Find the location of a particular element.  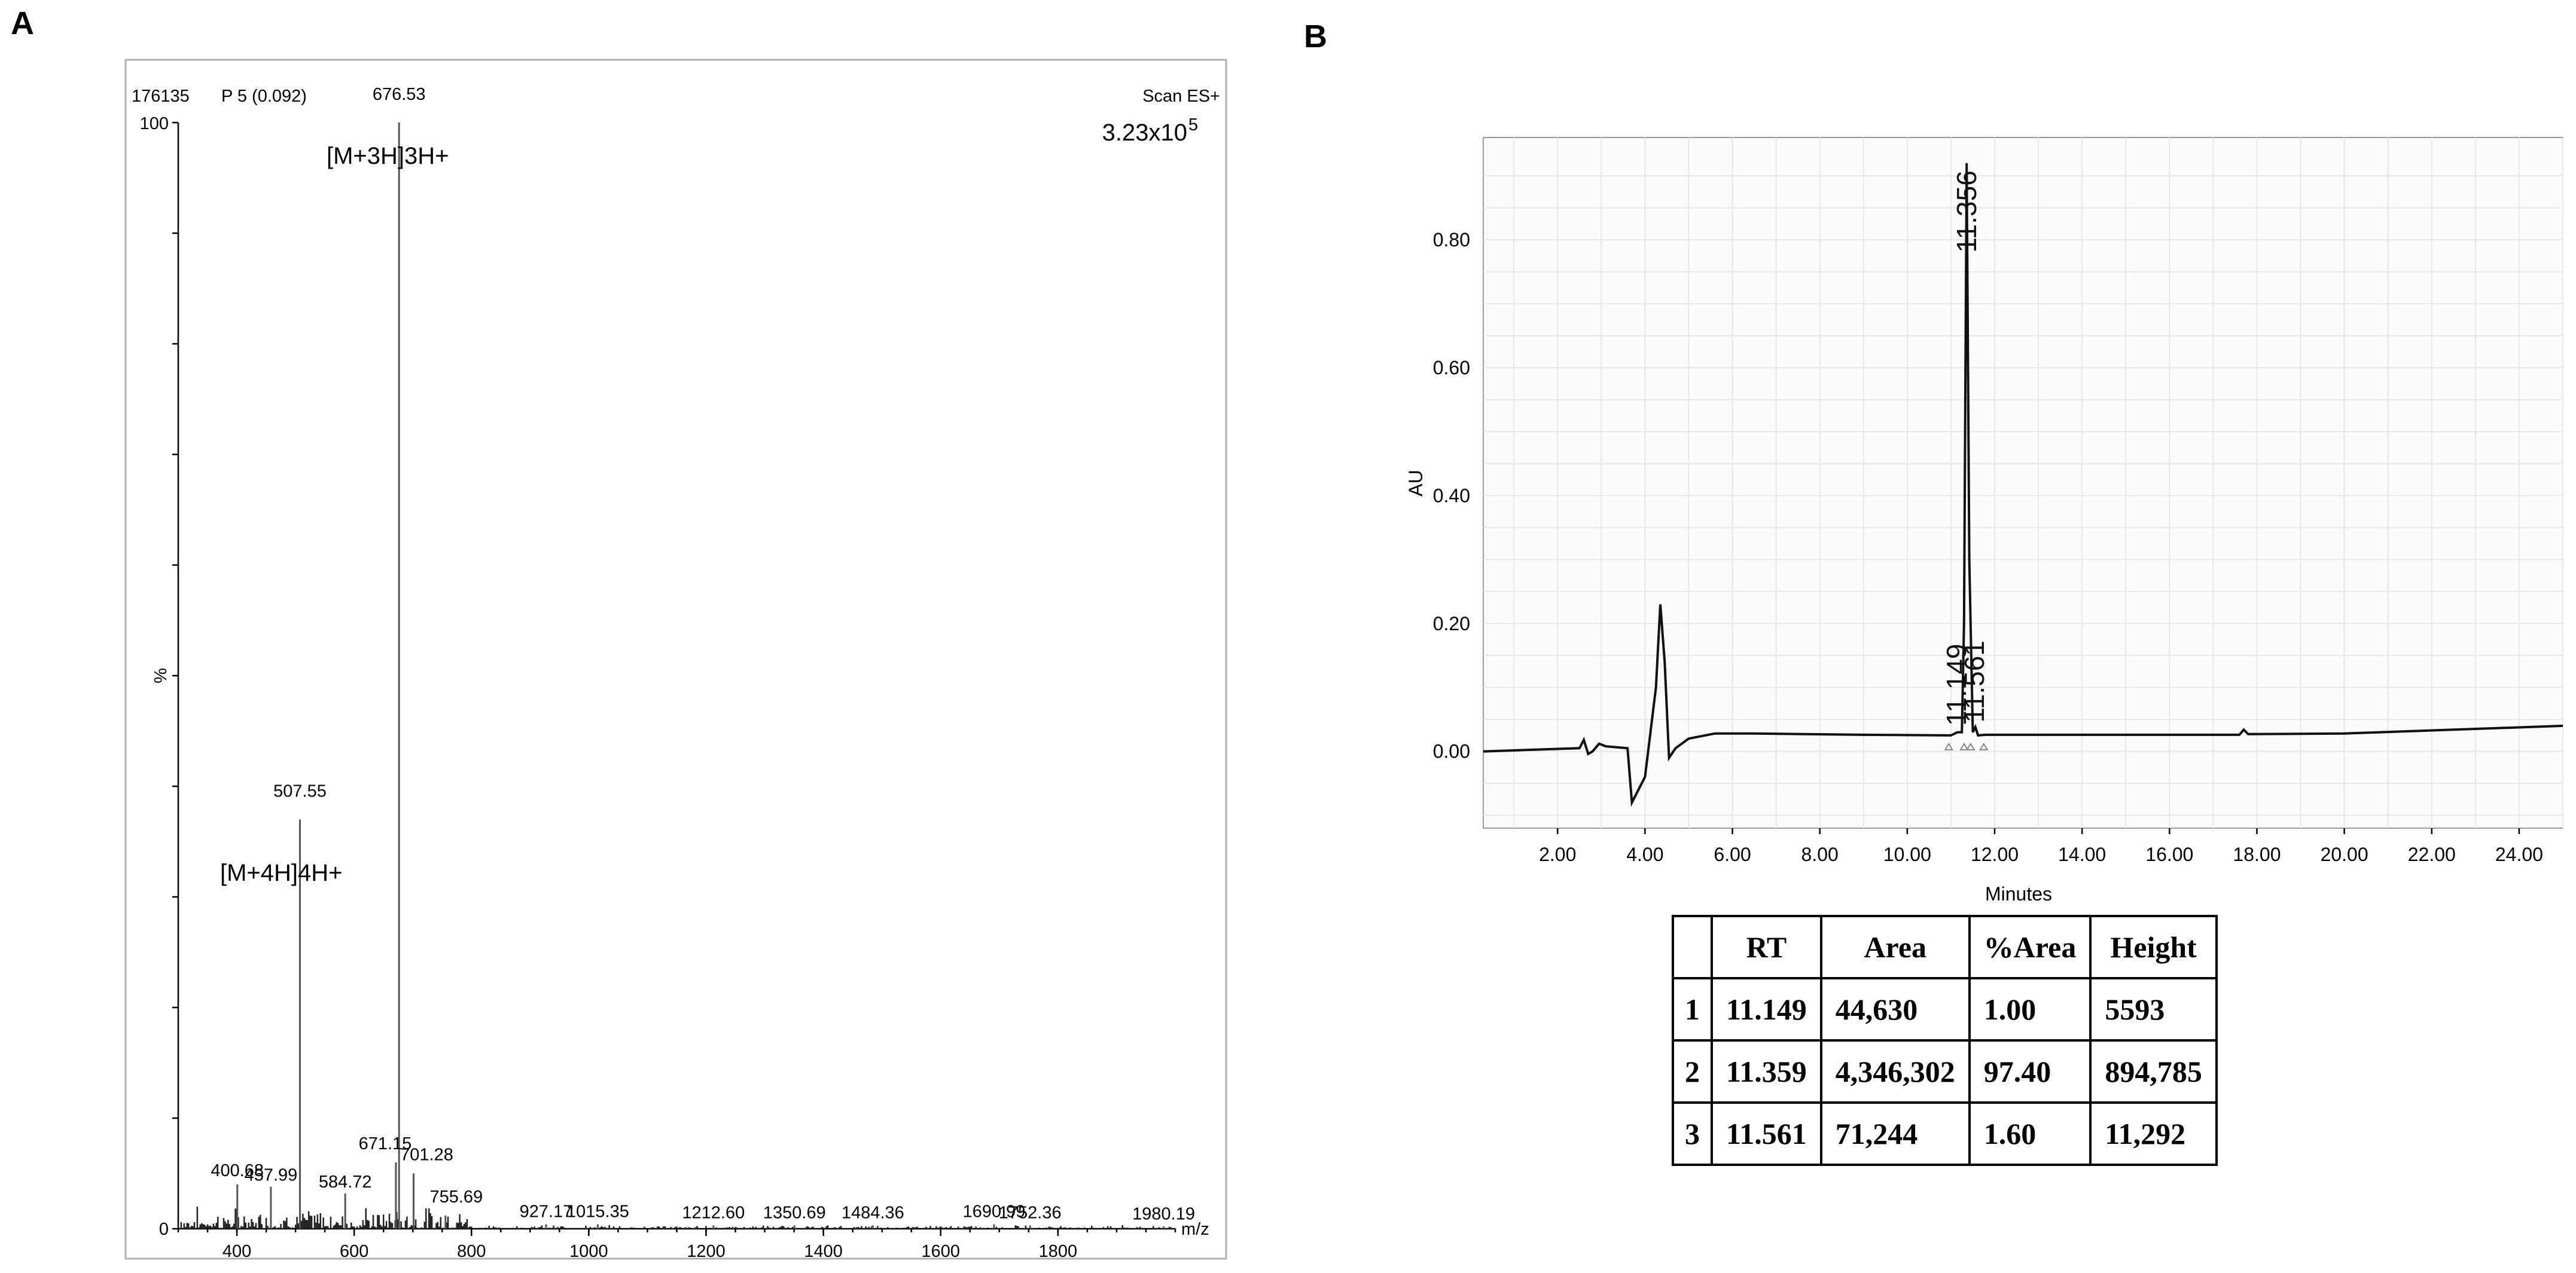

table-cell-area: 71,244 is located at coordinates (1895, 1133).